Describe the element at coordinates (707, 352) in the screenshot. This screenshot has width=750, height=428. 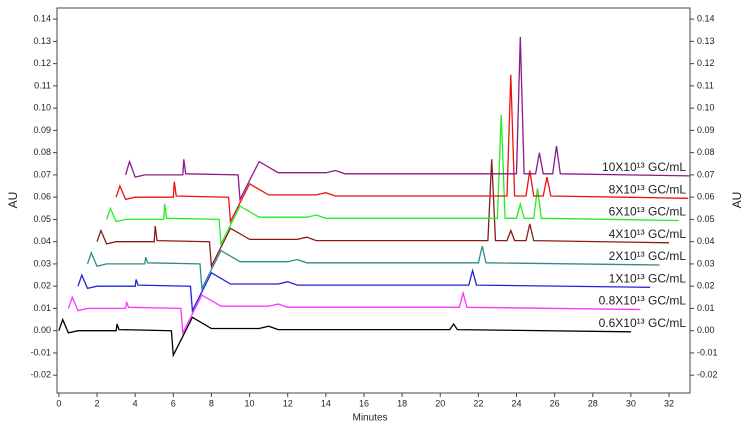
I see `y2-tick-label: -0.01` at that location.